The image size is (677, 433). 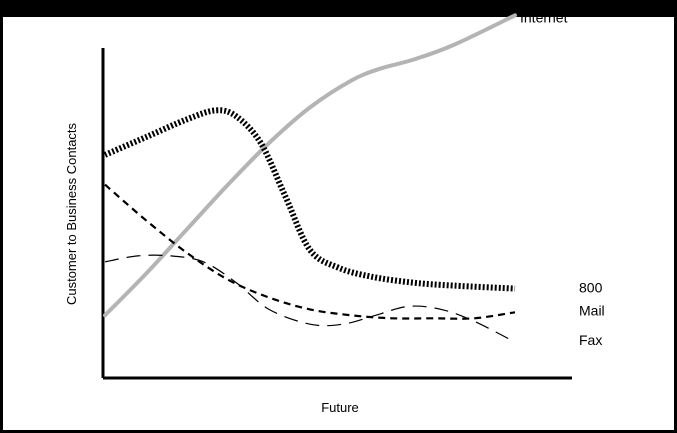 I want to click on series-label-layer: Internet 800 Mail Fax, so click(x=562, y=178).